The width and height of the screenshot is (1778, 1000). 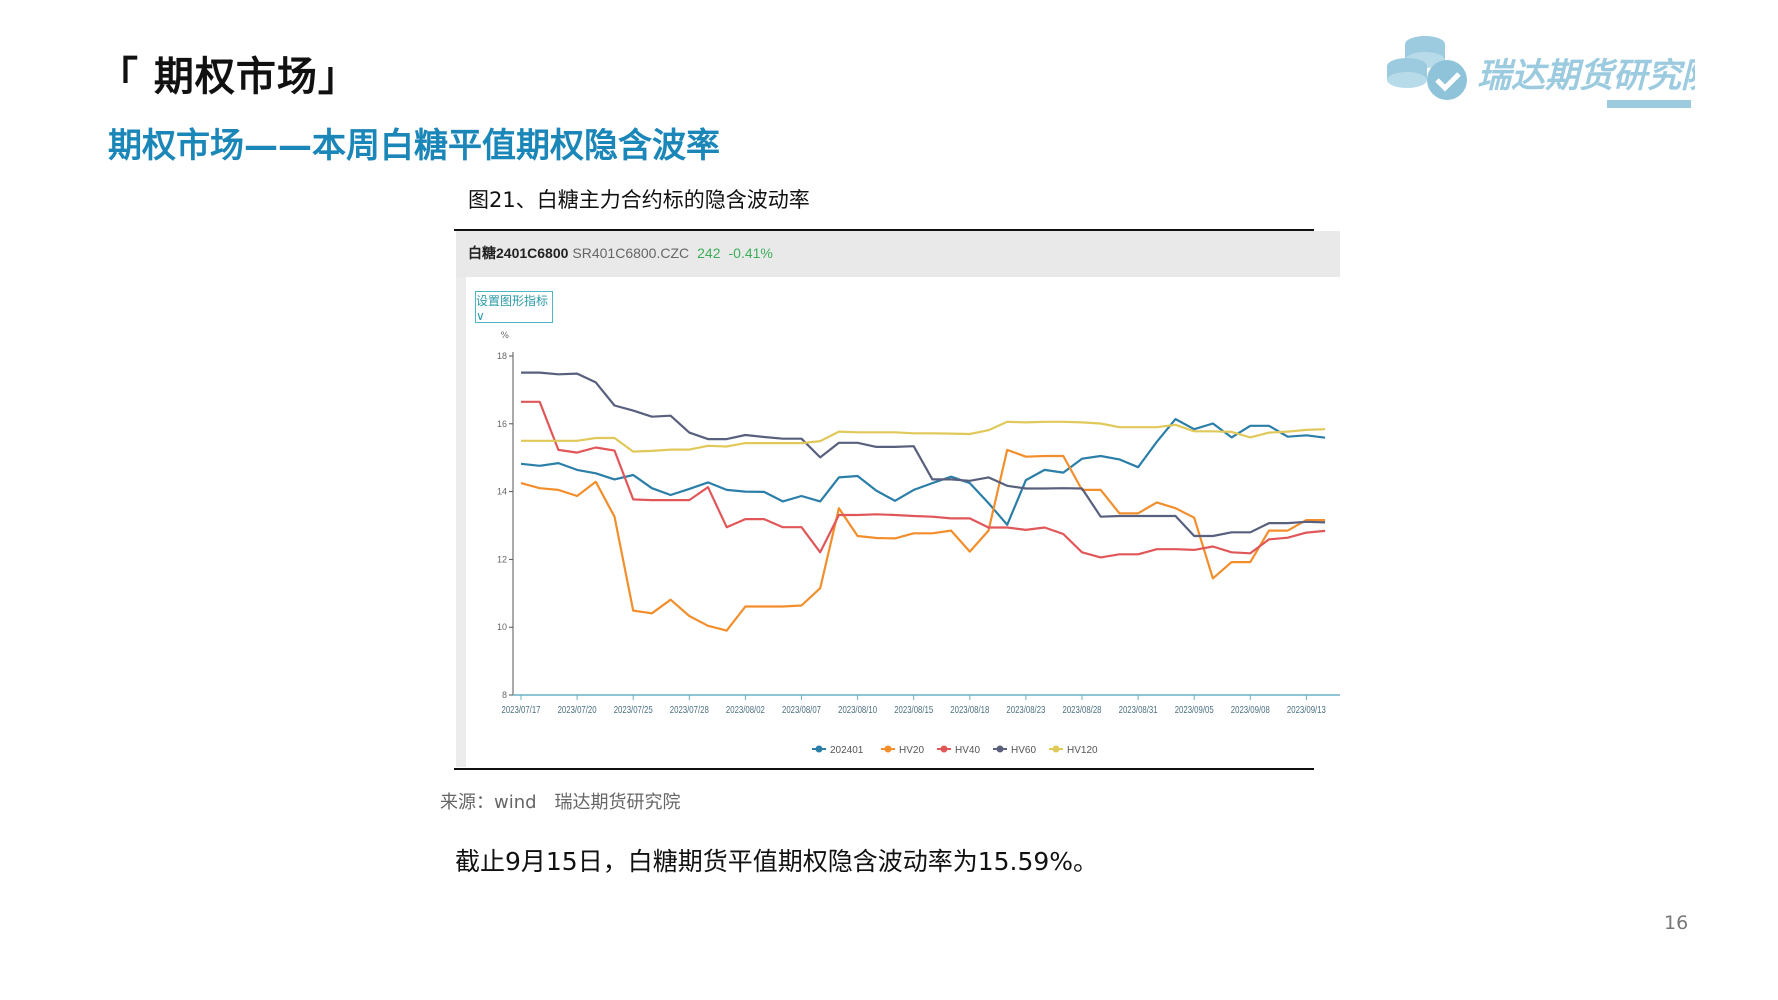 I want to click on instrument-code: SR401C6800.CZC, so click(x=631, y=253).